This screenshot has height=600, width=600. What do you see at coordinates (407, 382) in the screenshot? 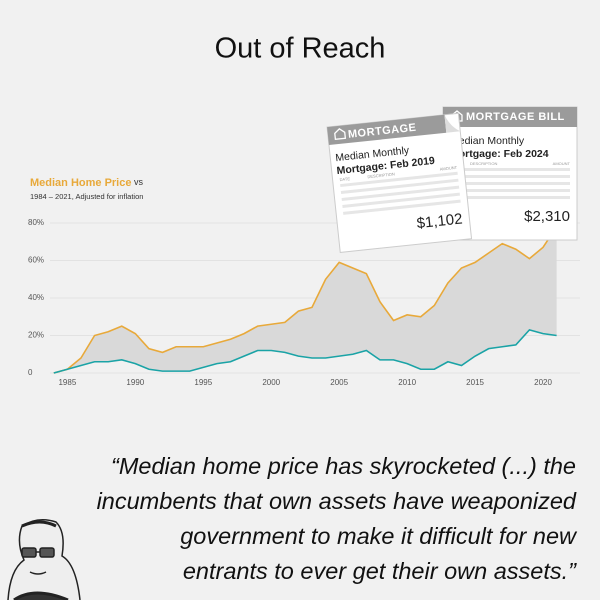
I see `x-tick-label: 2010` at bounding box center [407, 382].